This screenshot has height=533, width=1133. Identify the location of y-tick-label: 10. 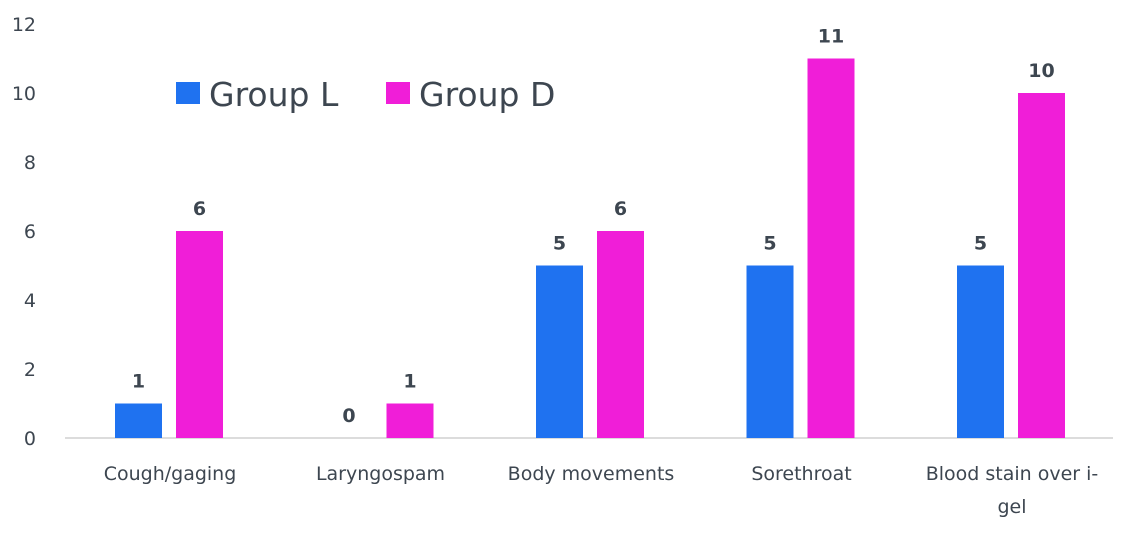
(24, 94).